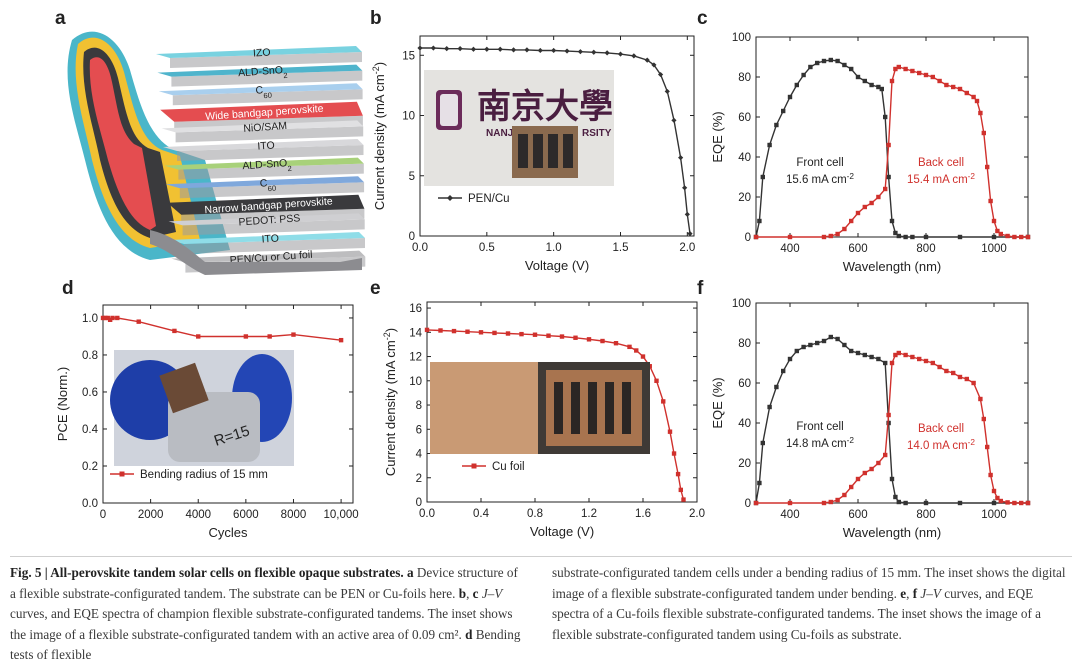 The image size is (1080, 667). What do you see at coordinates (90, 504) in the screenshot?
I see `y-tick-label: 0.0` at bounding box center [90, 504].